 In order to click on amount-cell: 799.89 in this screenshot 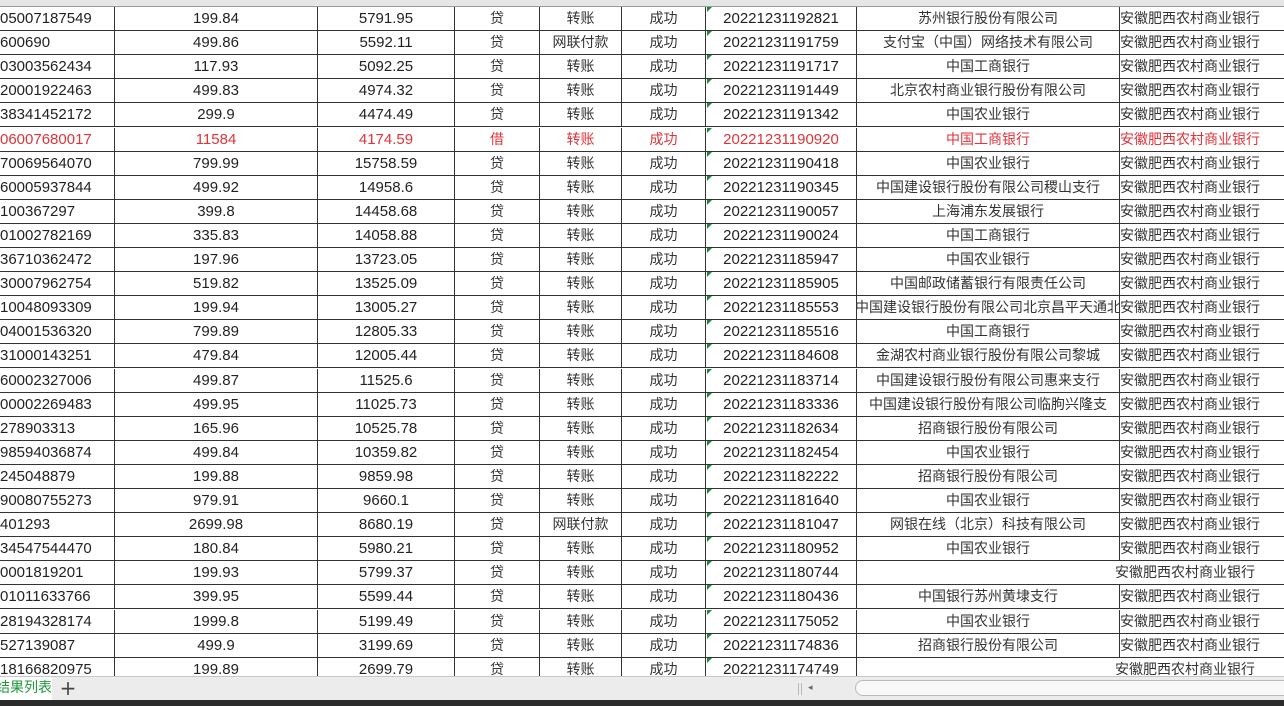, I will do `click(216, 332)`.